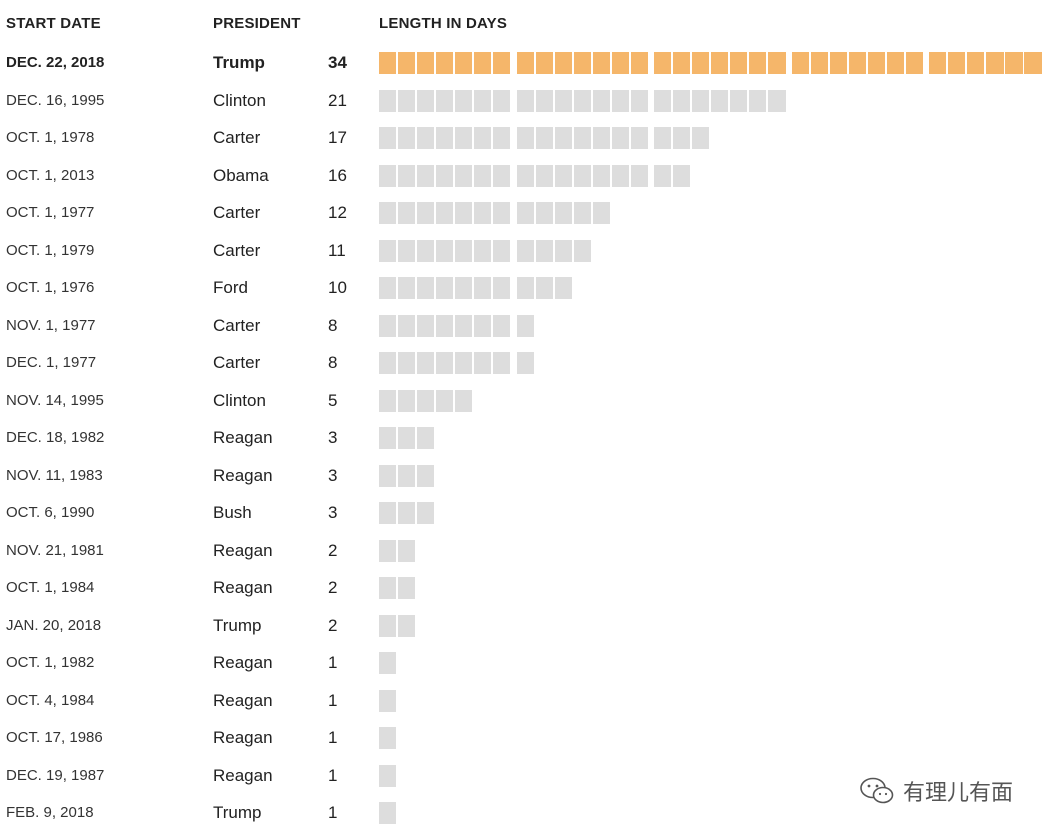 This screenshot has width=1047, height=837. Describe the element at coordinates (239, 62) in the screenshot. I see `president-label: Trump` at that location.